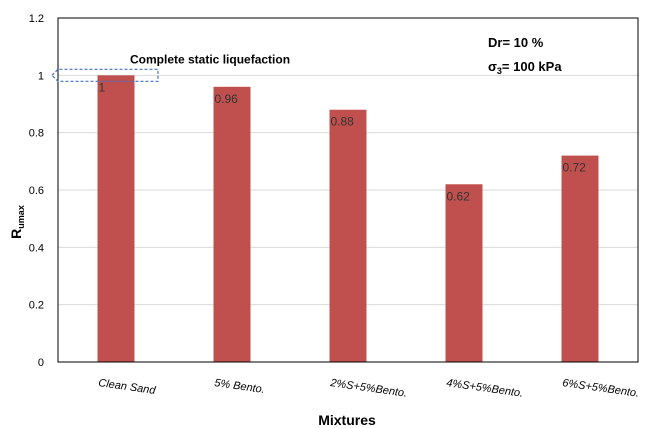 This screenshot has height=428, width=659. What do you see at coordinates (105, 75) in the screenshot?
I see `liquefaction-arrow` at bounding box center [105, 75].